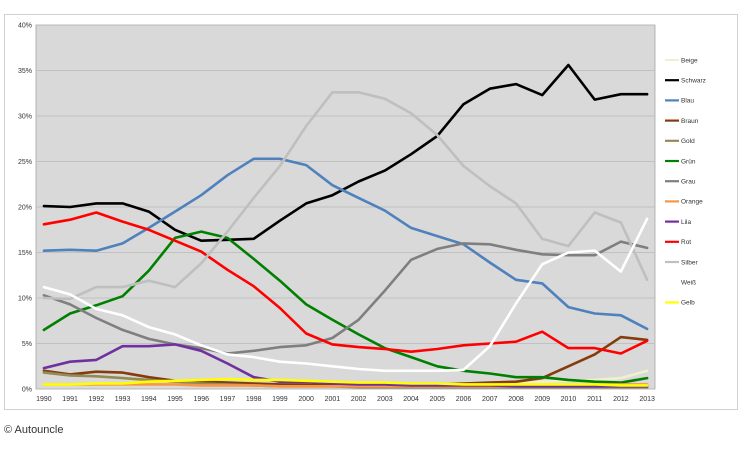 The width and height of the screenshot is (750, 453). I want to click on x-tick-label: 2005, so click(438, 399).